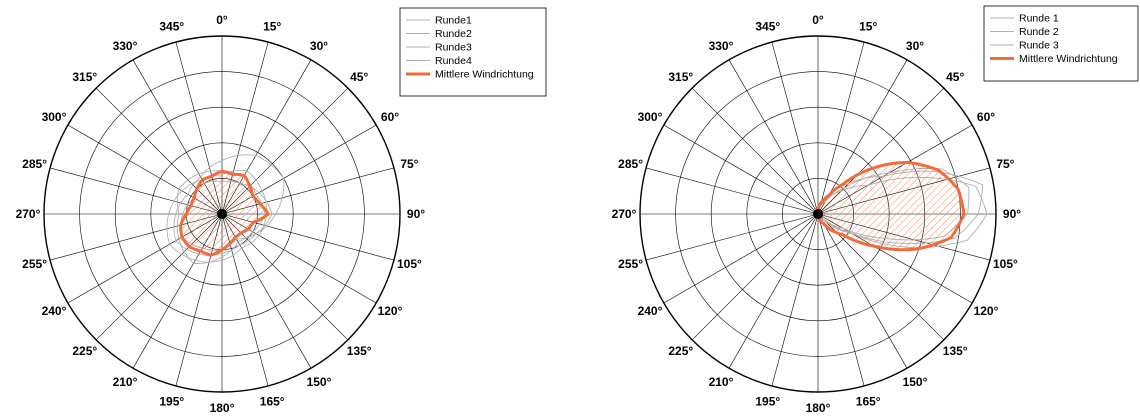 The height and width of the screenshot is (416, 1140). I want to click on legend-entry: Runde1, so click(453, 21).